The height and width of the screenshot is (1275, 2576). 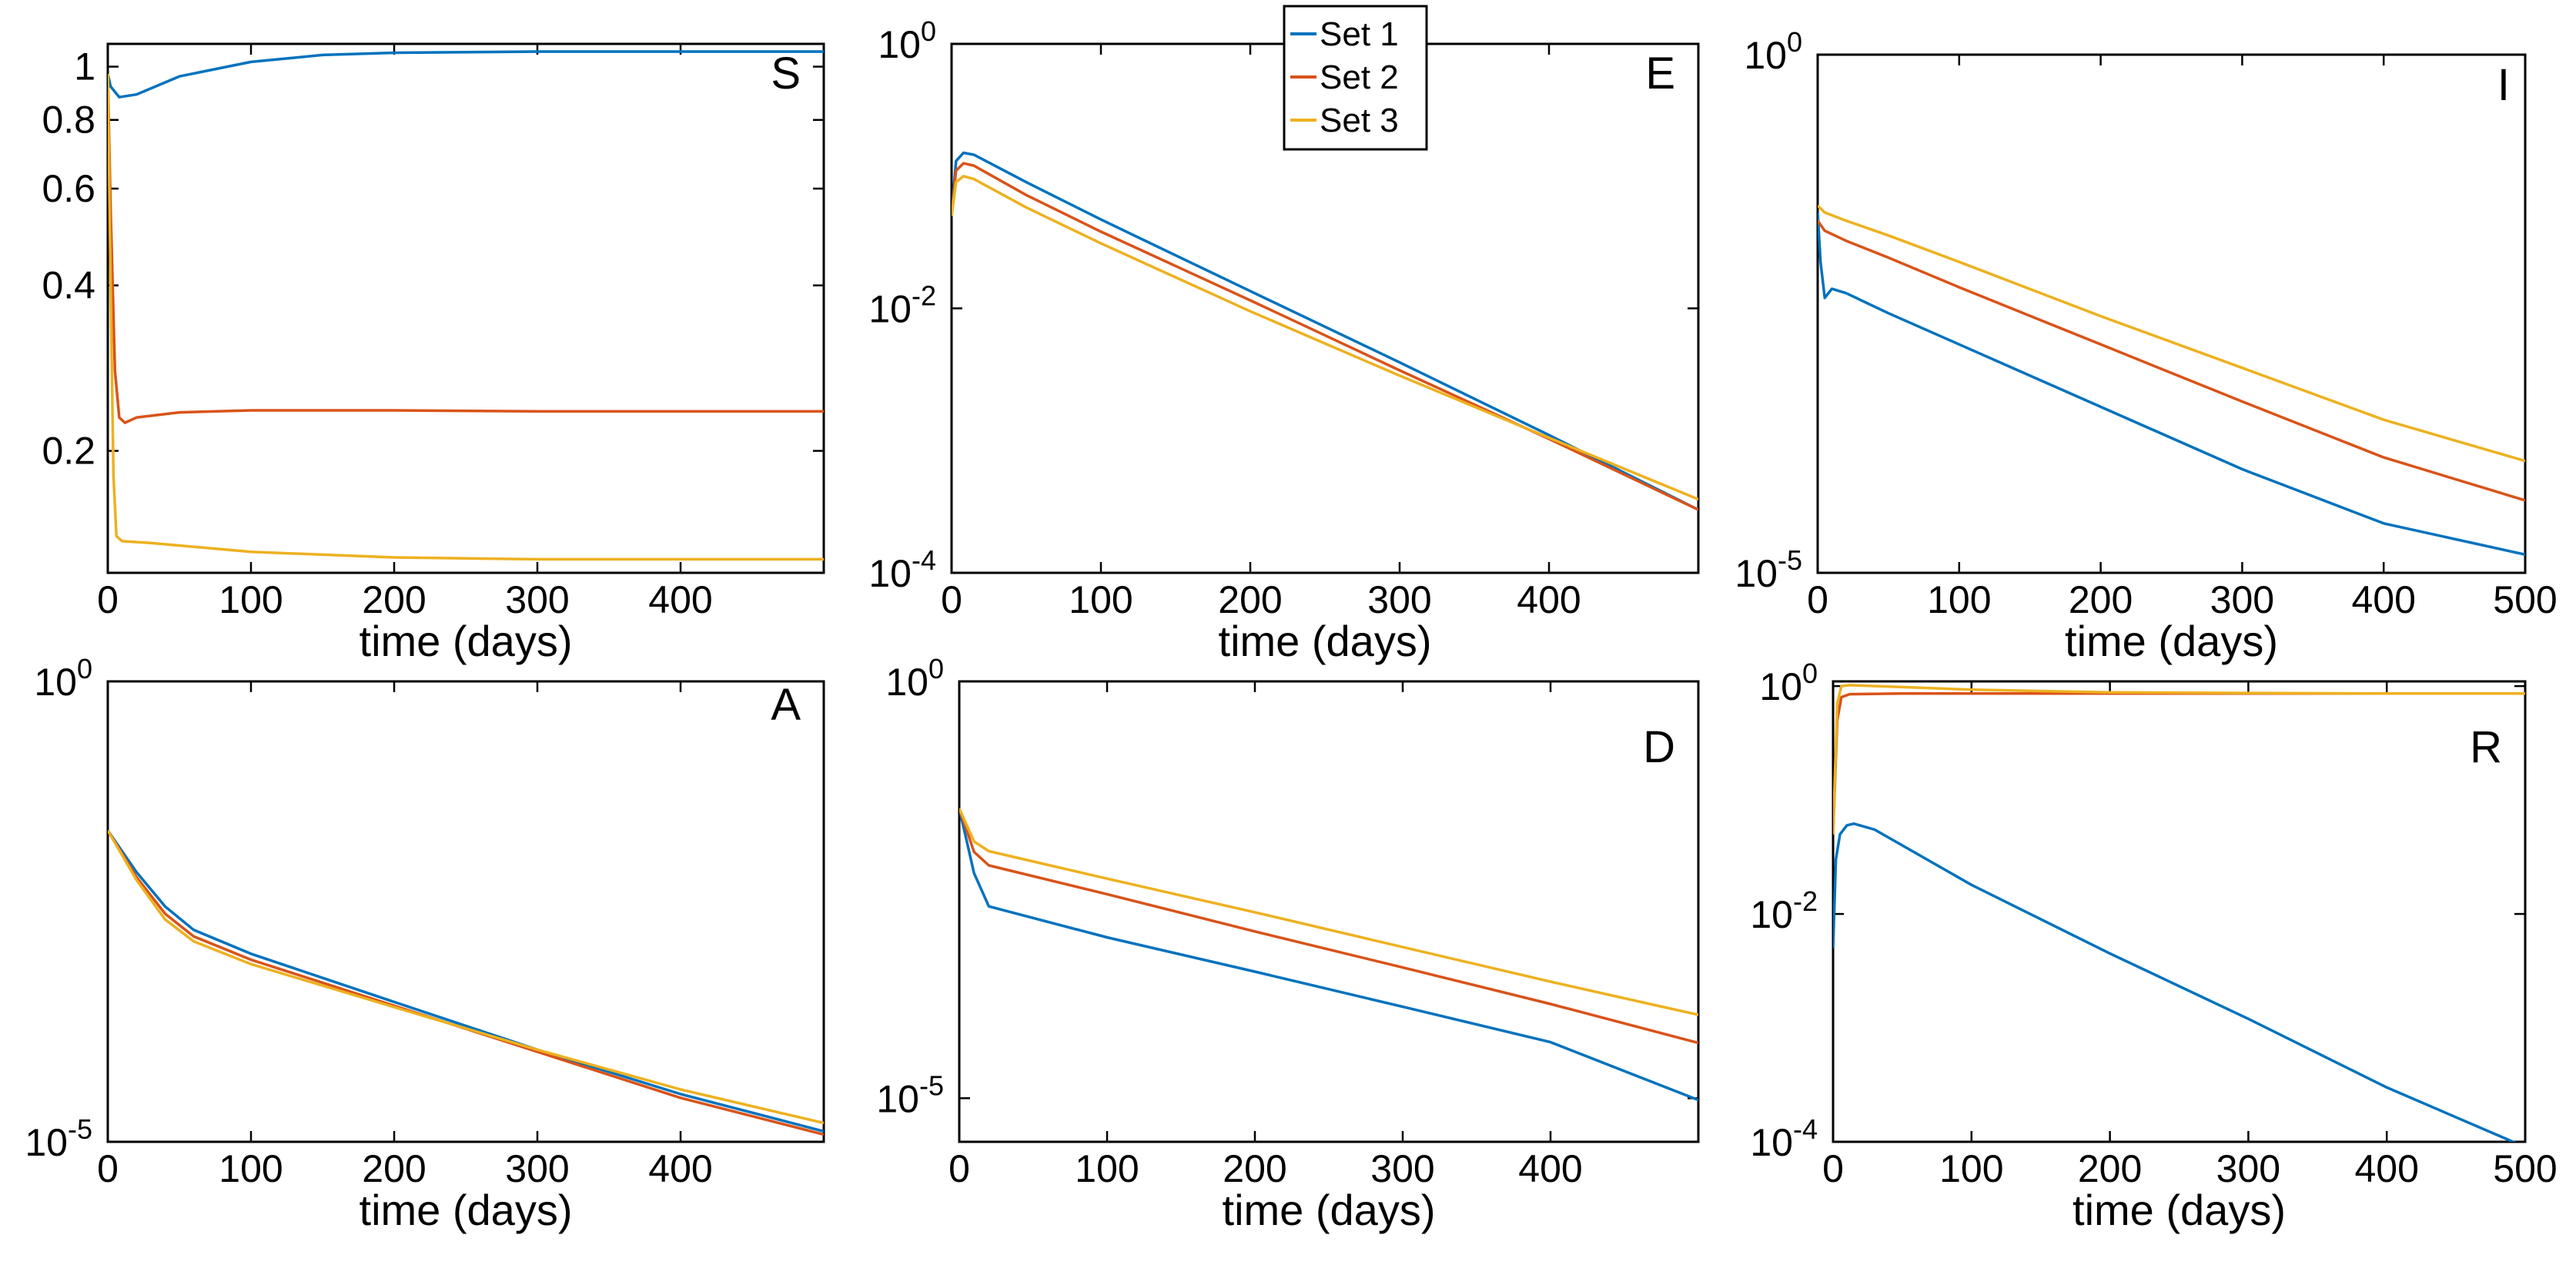 I want to click on panel-R: 0 100 200 300 400 500 100 10⁻² 10⁻⁴ time (days) R, so click(x=2153, y=946).